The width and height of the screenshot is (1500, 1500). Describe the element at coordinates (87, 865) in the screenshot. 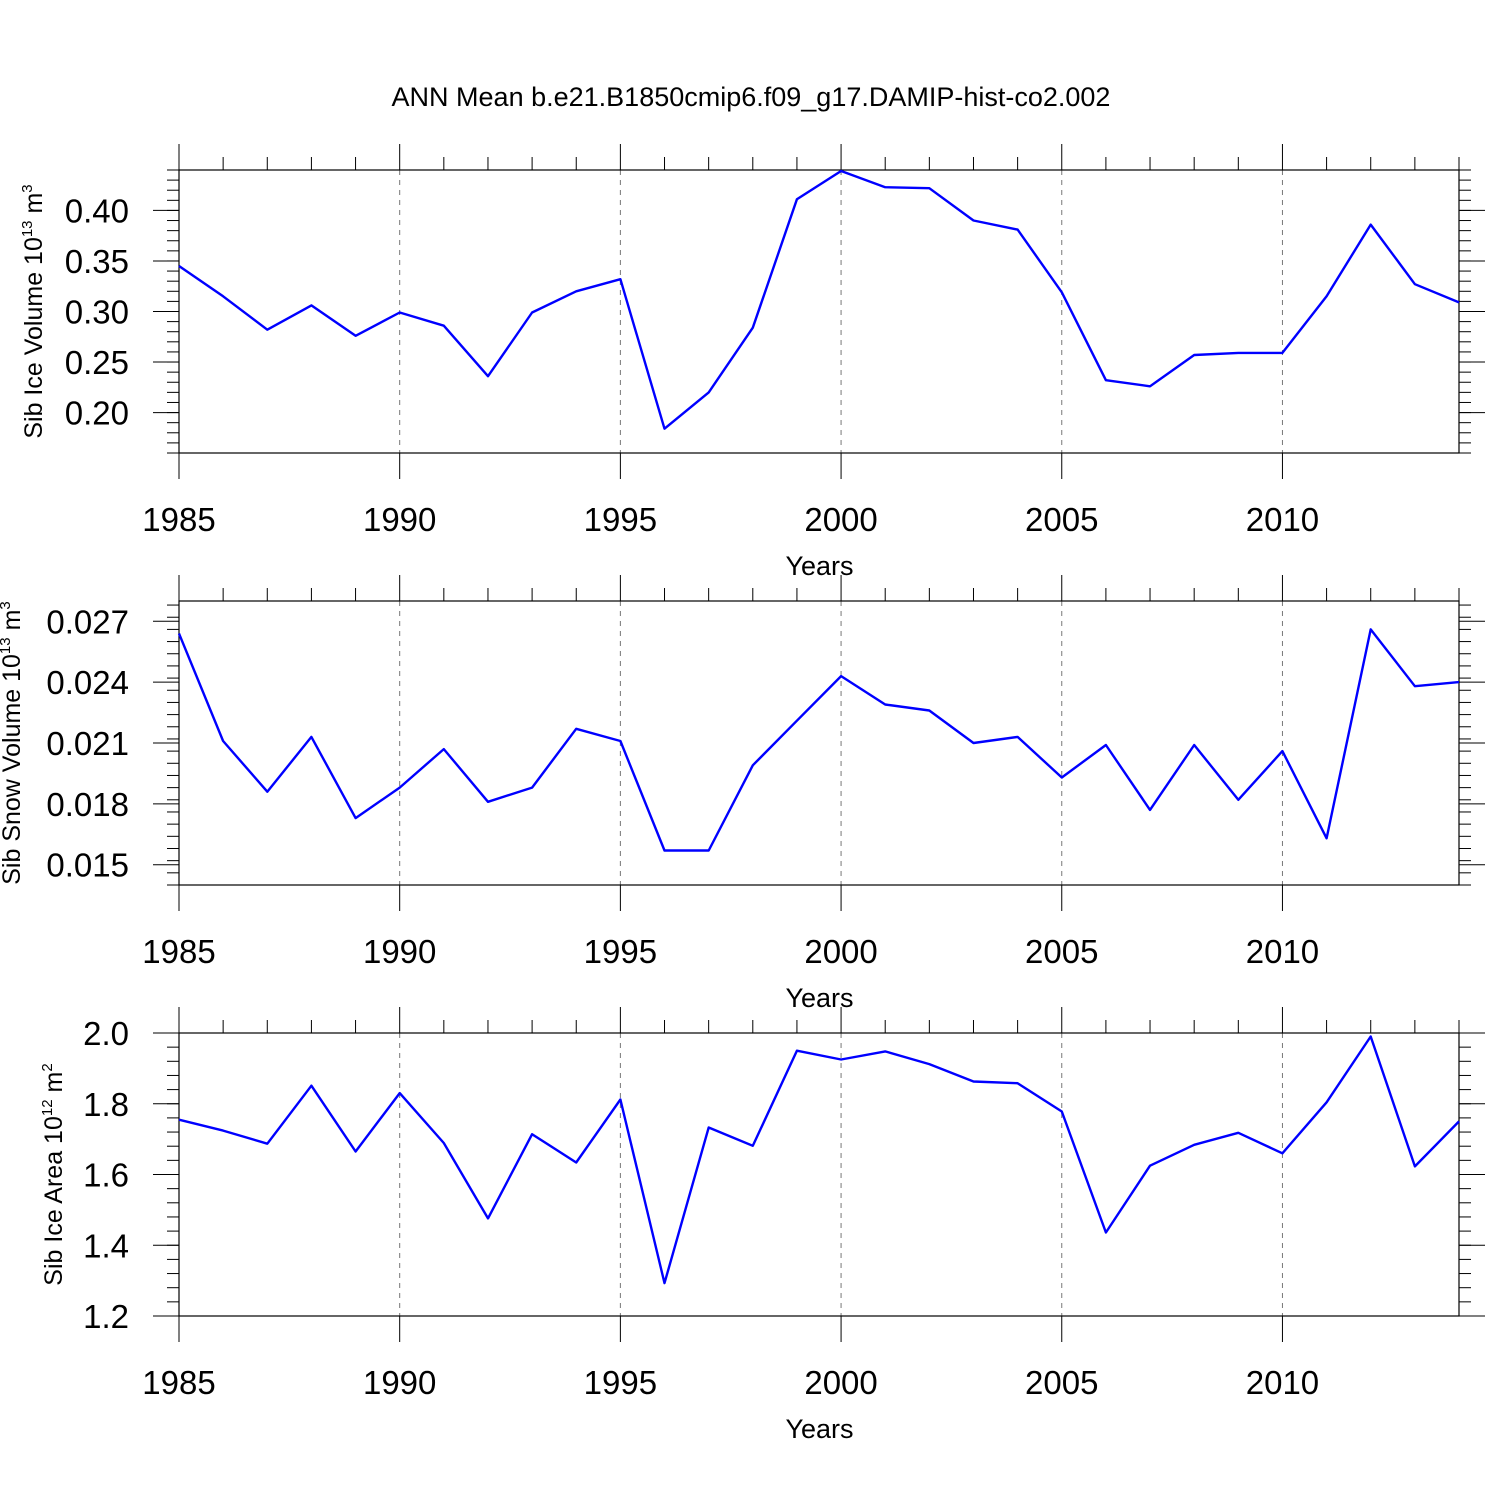

I see `y-tick-label: 0.015` at that location.